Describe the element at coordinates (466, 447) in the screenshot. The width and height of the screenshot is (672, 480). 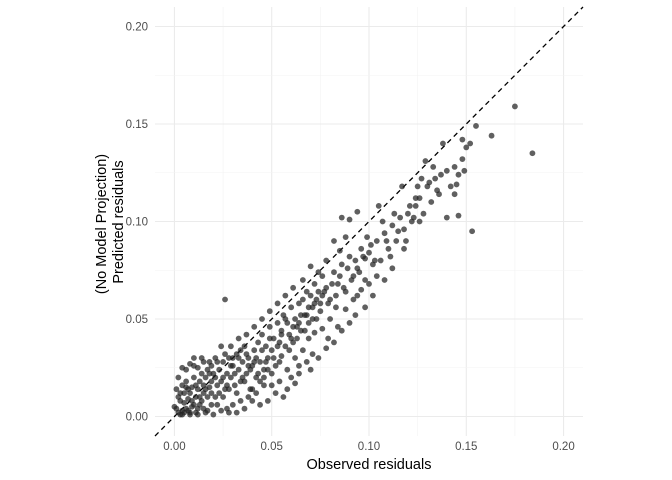
I see `x-tick-label: 0.15` at that location.